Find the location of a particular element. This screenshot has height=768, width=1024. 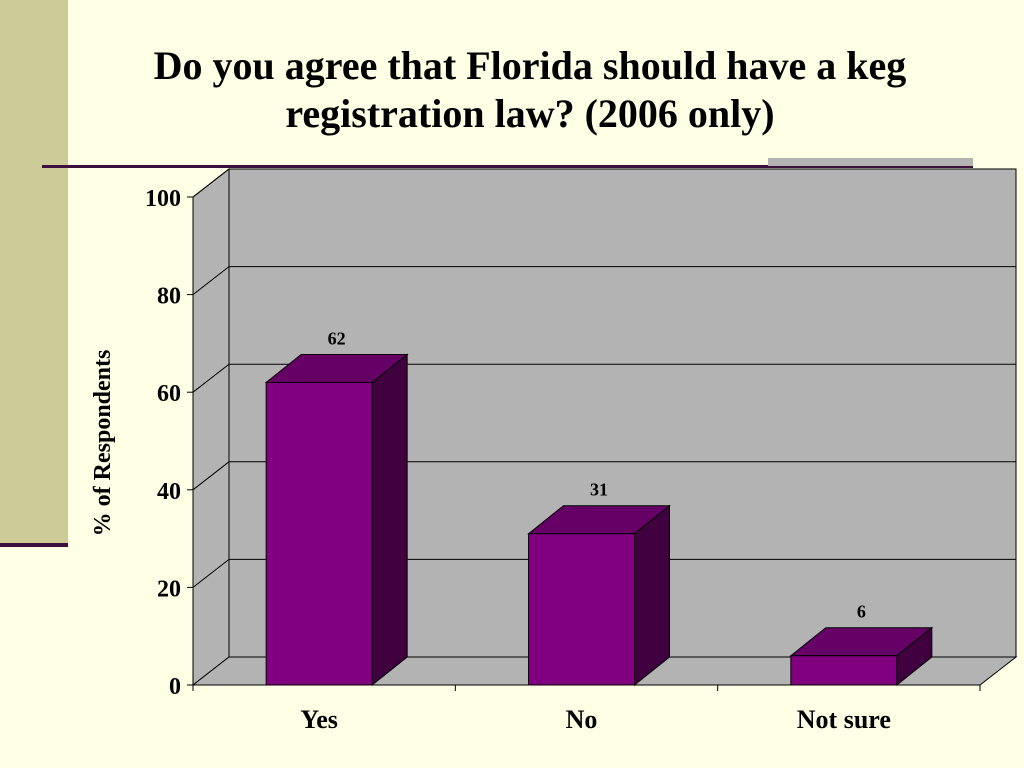

side-divider is located at coordinates (34, 545).